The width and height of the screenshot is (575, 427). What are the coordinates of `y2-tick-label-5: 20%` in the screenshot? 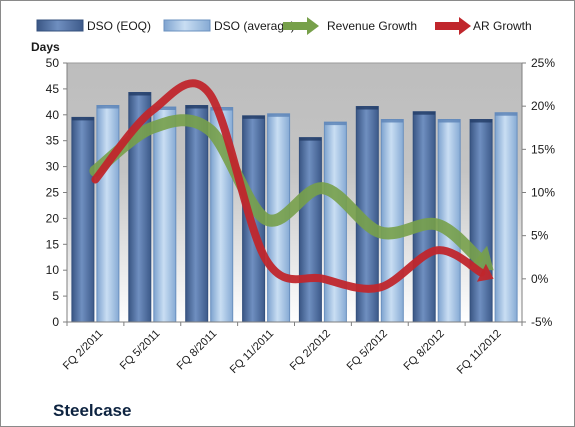 It's located at (543, 106).